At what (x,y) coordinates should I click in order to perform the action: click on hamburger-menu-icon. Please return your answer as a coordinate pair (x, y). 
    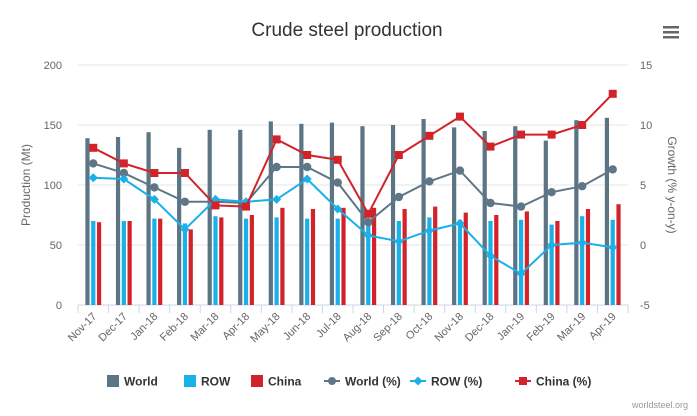
    Looking at the image, I should click on (671, 32).